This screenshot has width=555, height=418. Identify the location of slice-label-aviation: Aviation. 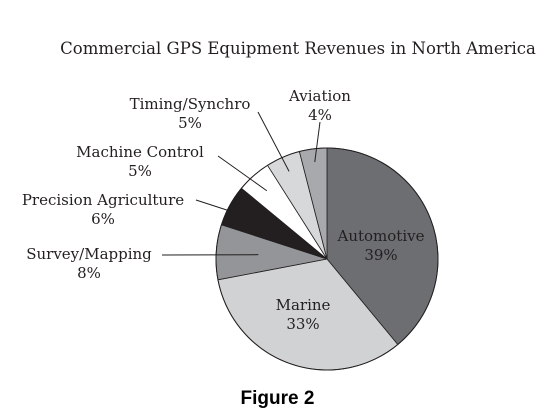
(319, 96).